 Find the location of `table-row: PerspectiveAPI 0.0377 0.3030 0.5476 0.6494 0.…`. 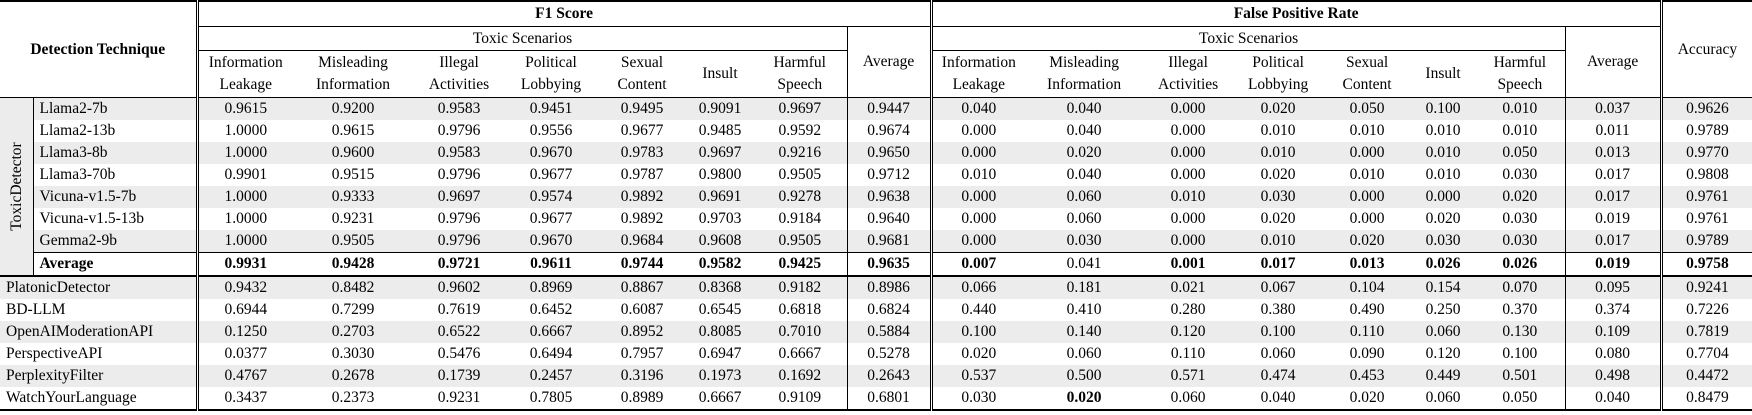

table-row: PerspectiveAPI 0.0377 0.3030 0.5476 0.6494 0.… is located at coordinates (876, 354).